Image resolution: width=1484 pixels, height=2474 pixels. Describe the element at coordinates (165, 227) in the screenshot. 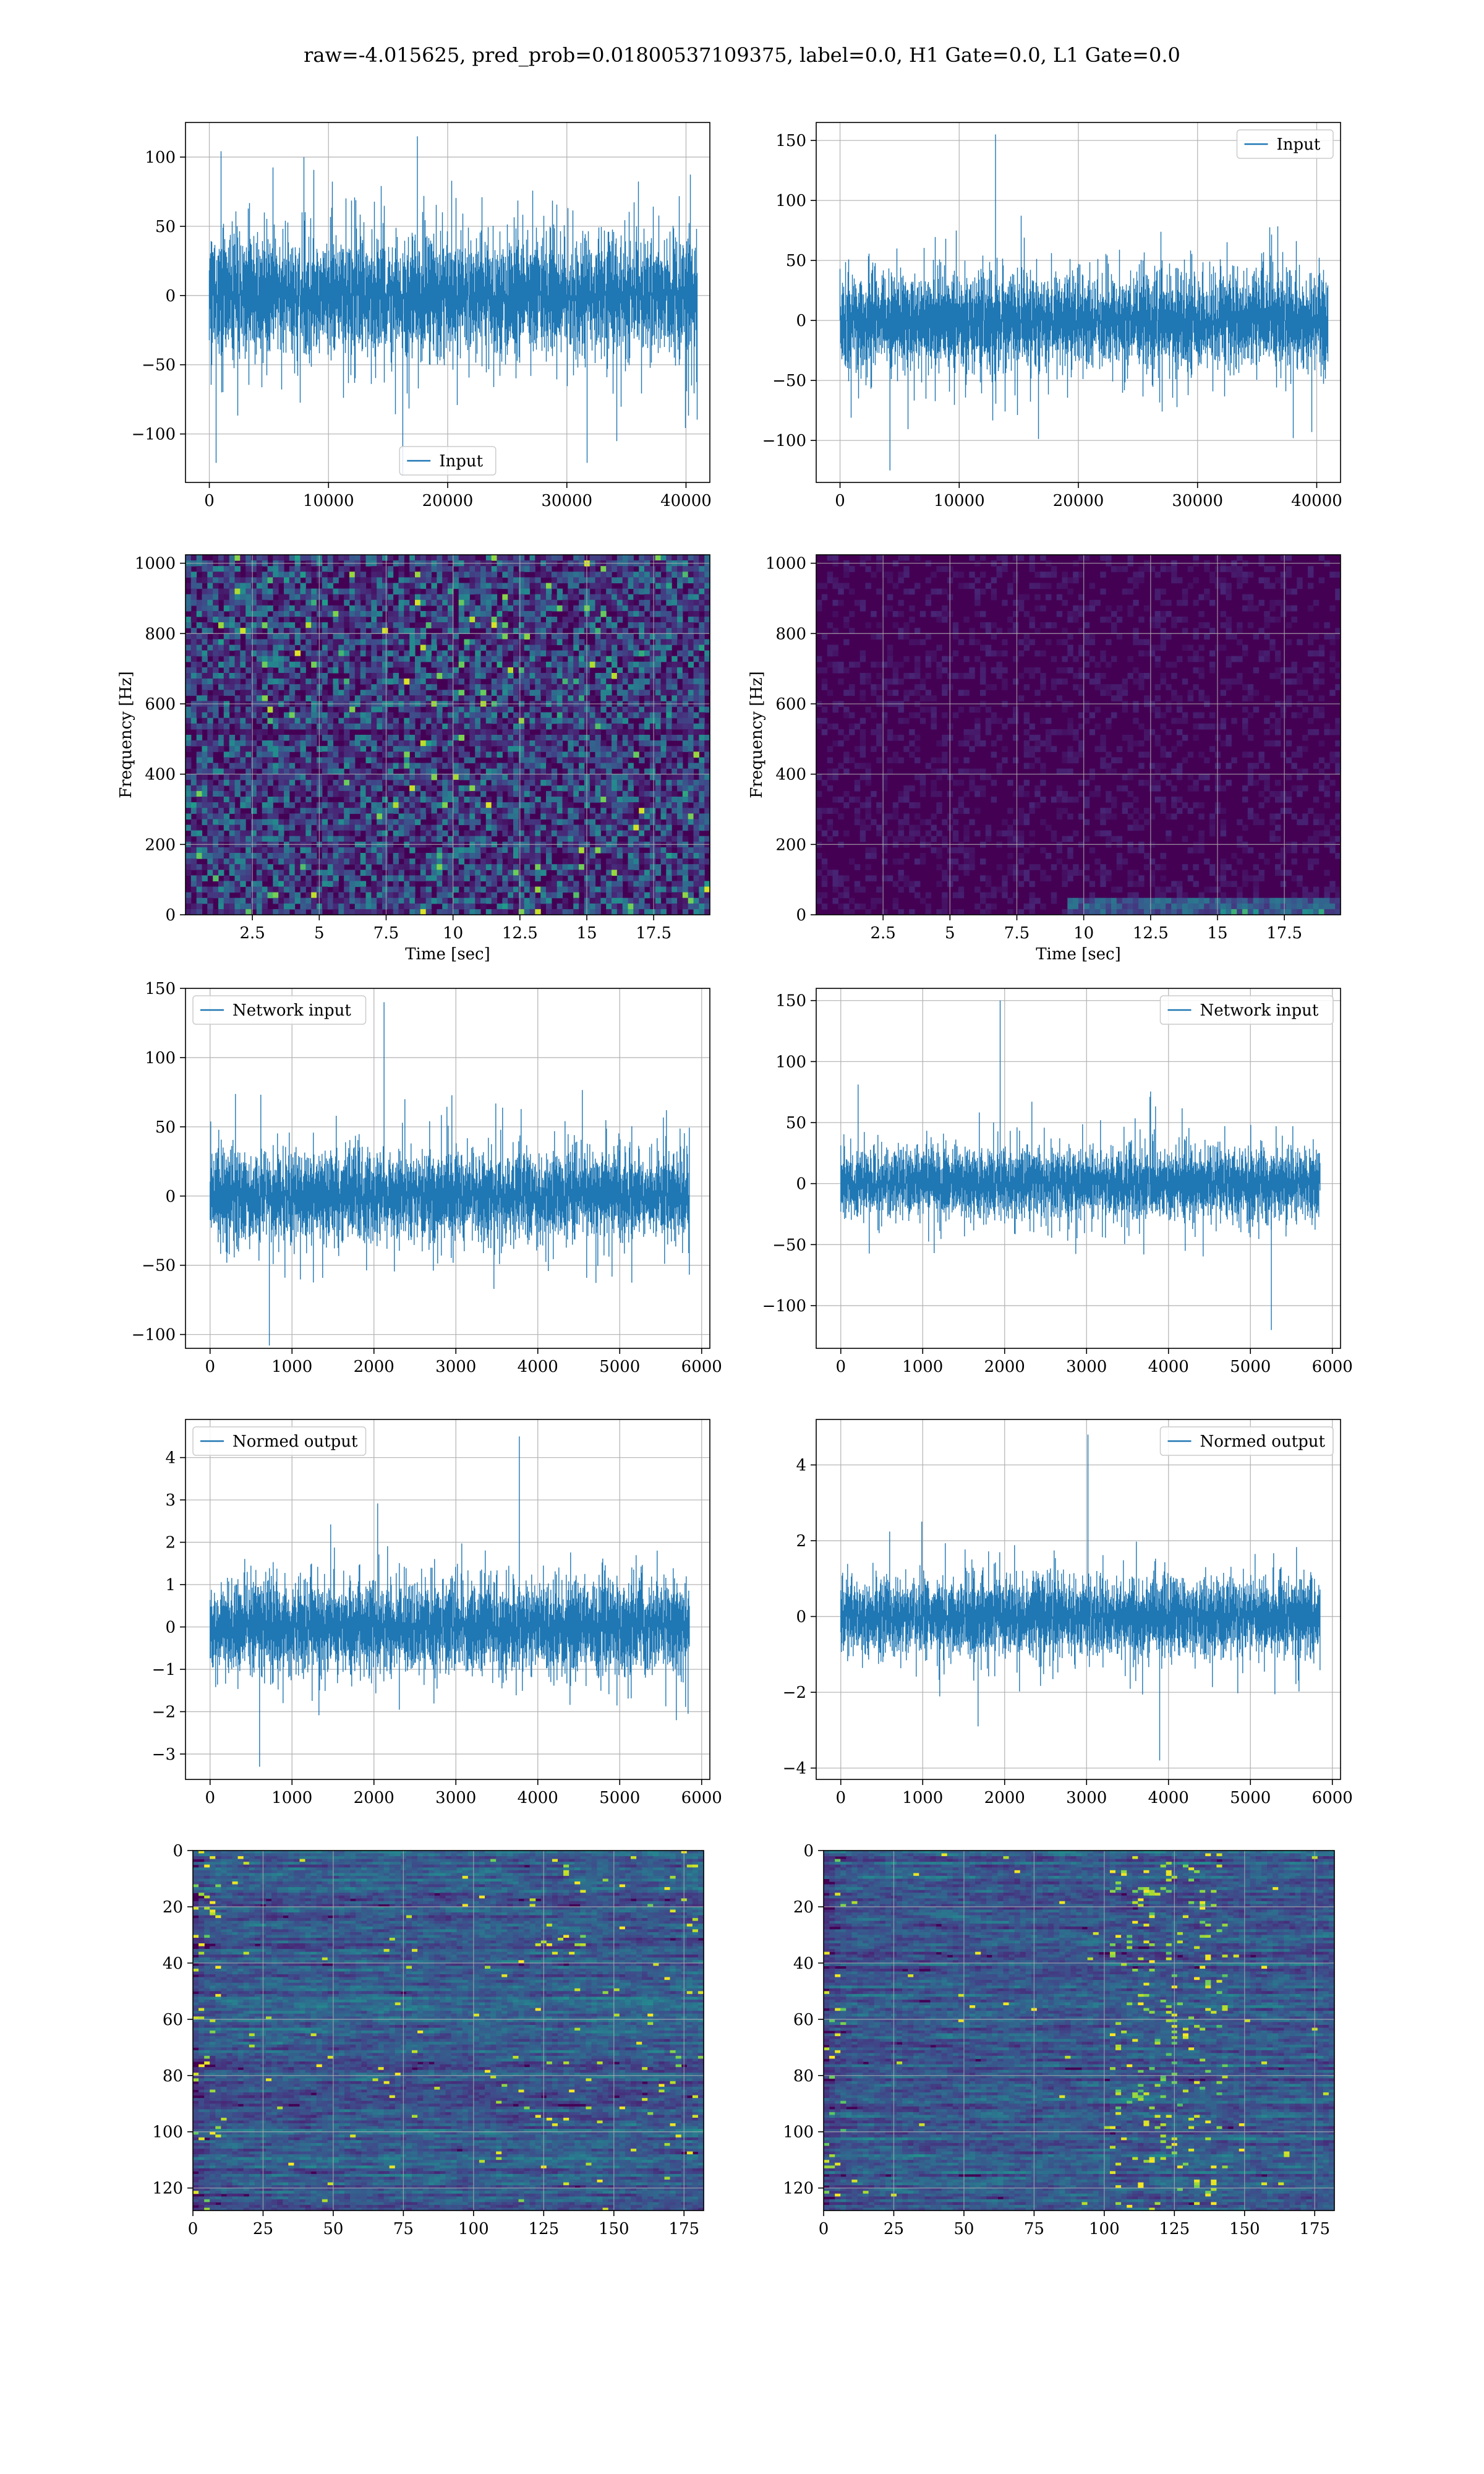

I see `y-tick-label: 50` at that location.